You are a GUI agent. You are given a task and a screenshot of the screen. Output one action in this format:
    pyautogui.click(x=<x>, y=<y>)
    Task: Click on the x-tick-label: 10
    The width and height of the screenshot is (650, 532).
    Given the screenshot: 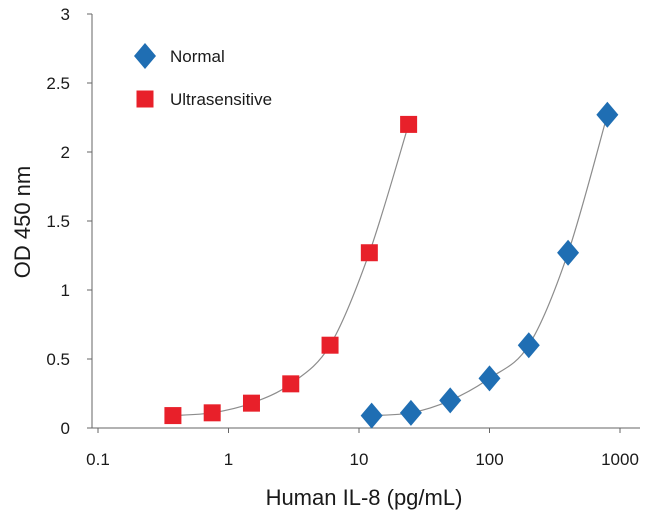 What is the action you would take?
    pyautogui.click(x=359, y=459)
    